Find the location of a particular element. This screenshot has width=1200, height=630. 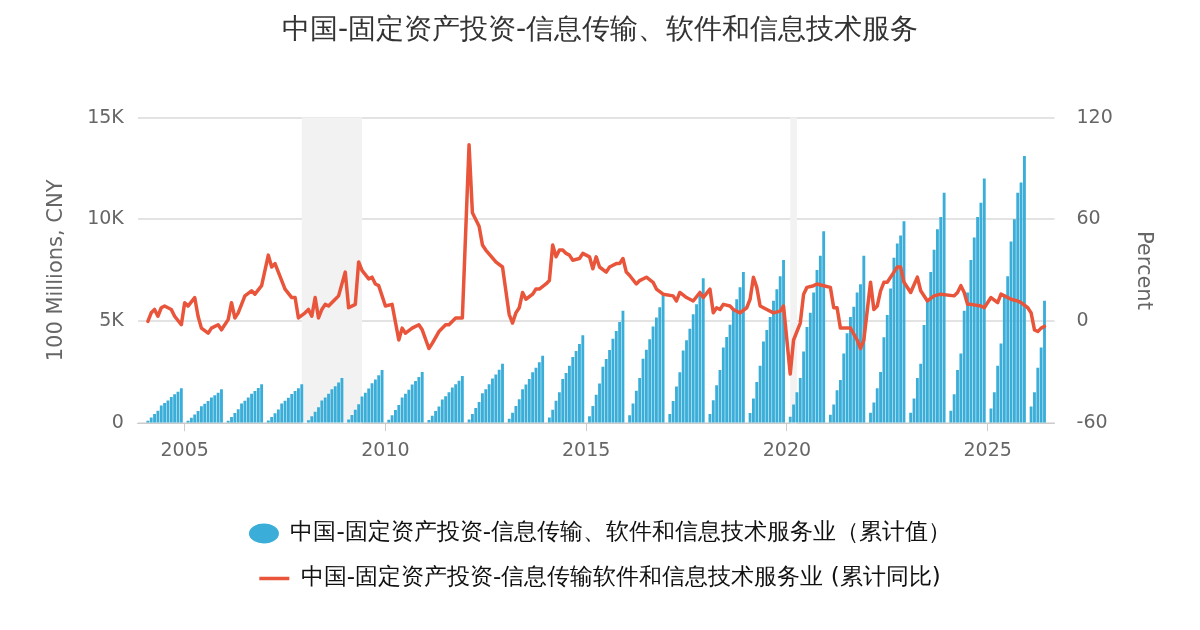

x-tick-label: 2020 is located at coordinates (787, 448).